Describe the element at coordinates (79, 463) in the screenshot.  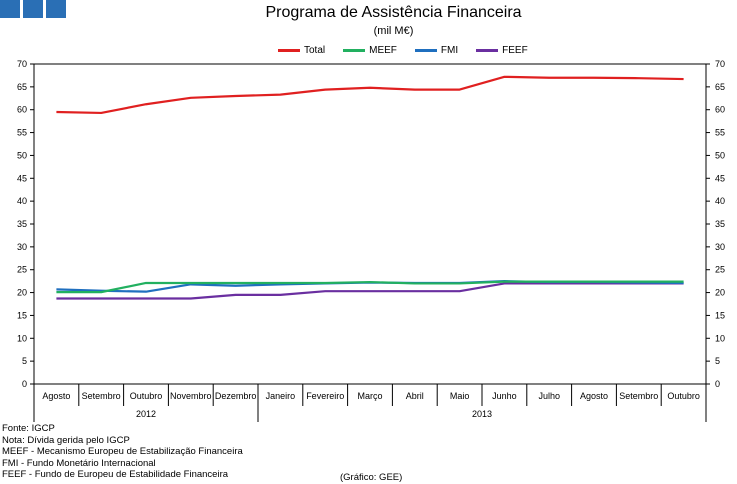
I see `footnote-fmi: FMI - Fundo Monetário Internacional` at that location.